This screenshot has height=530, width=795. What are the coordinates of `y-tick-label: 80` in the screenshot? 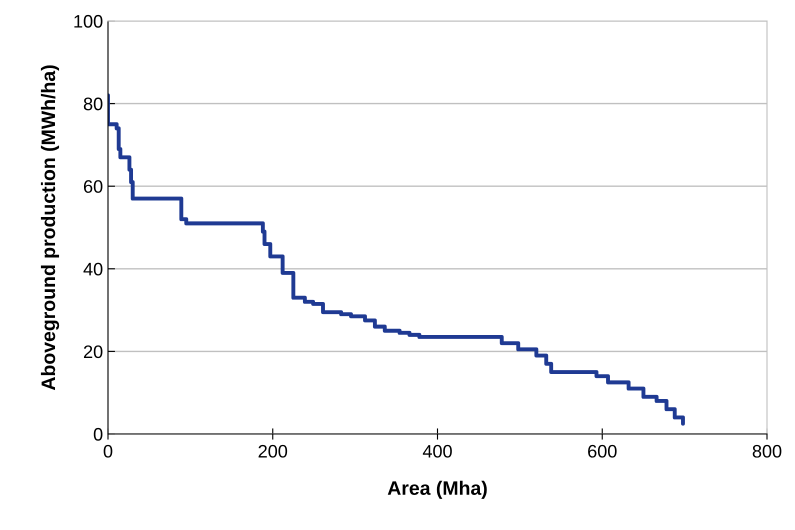 It's located at (93, 104).